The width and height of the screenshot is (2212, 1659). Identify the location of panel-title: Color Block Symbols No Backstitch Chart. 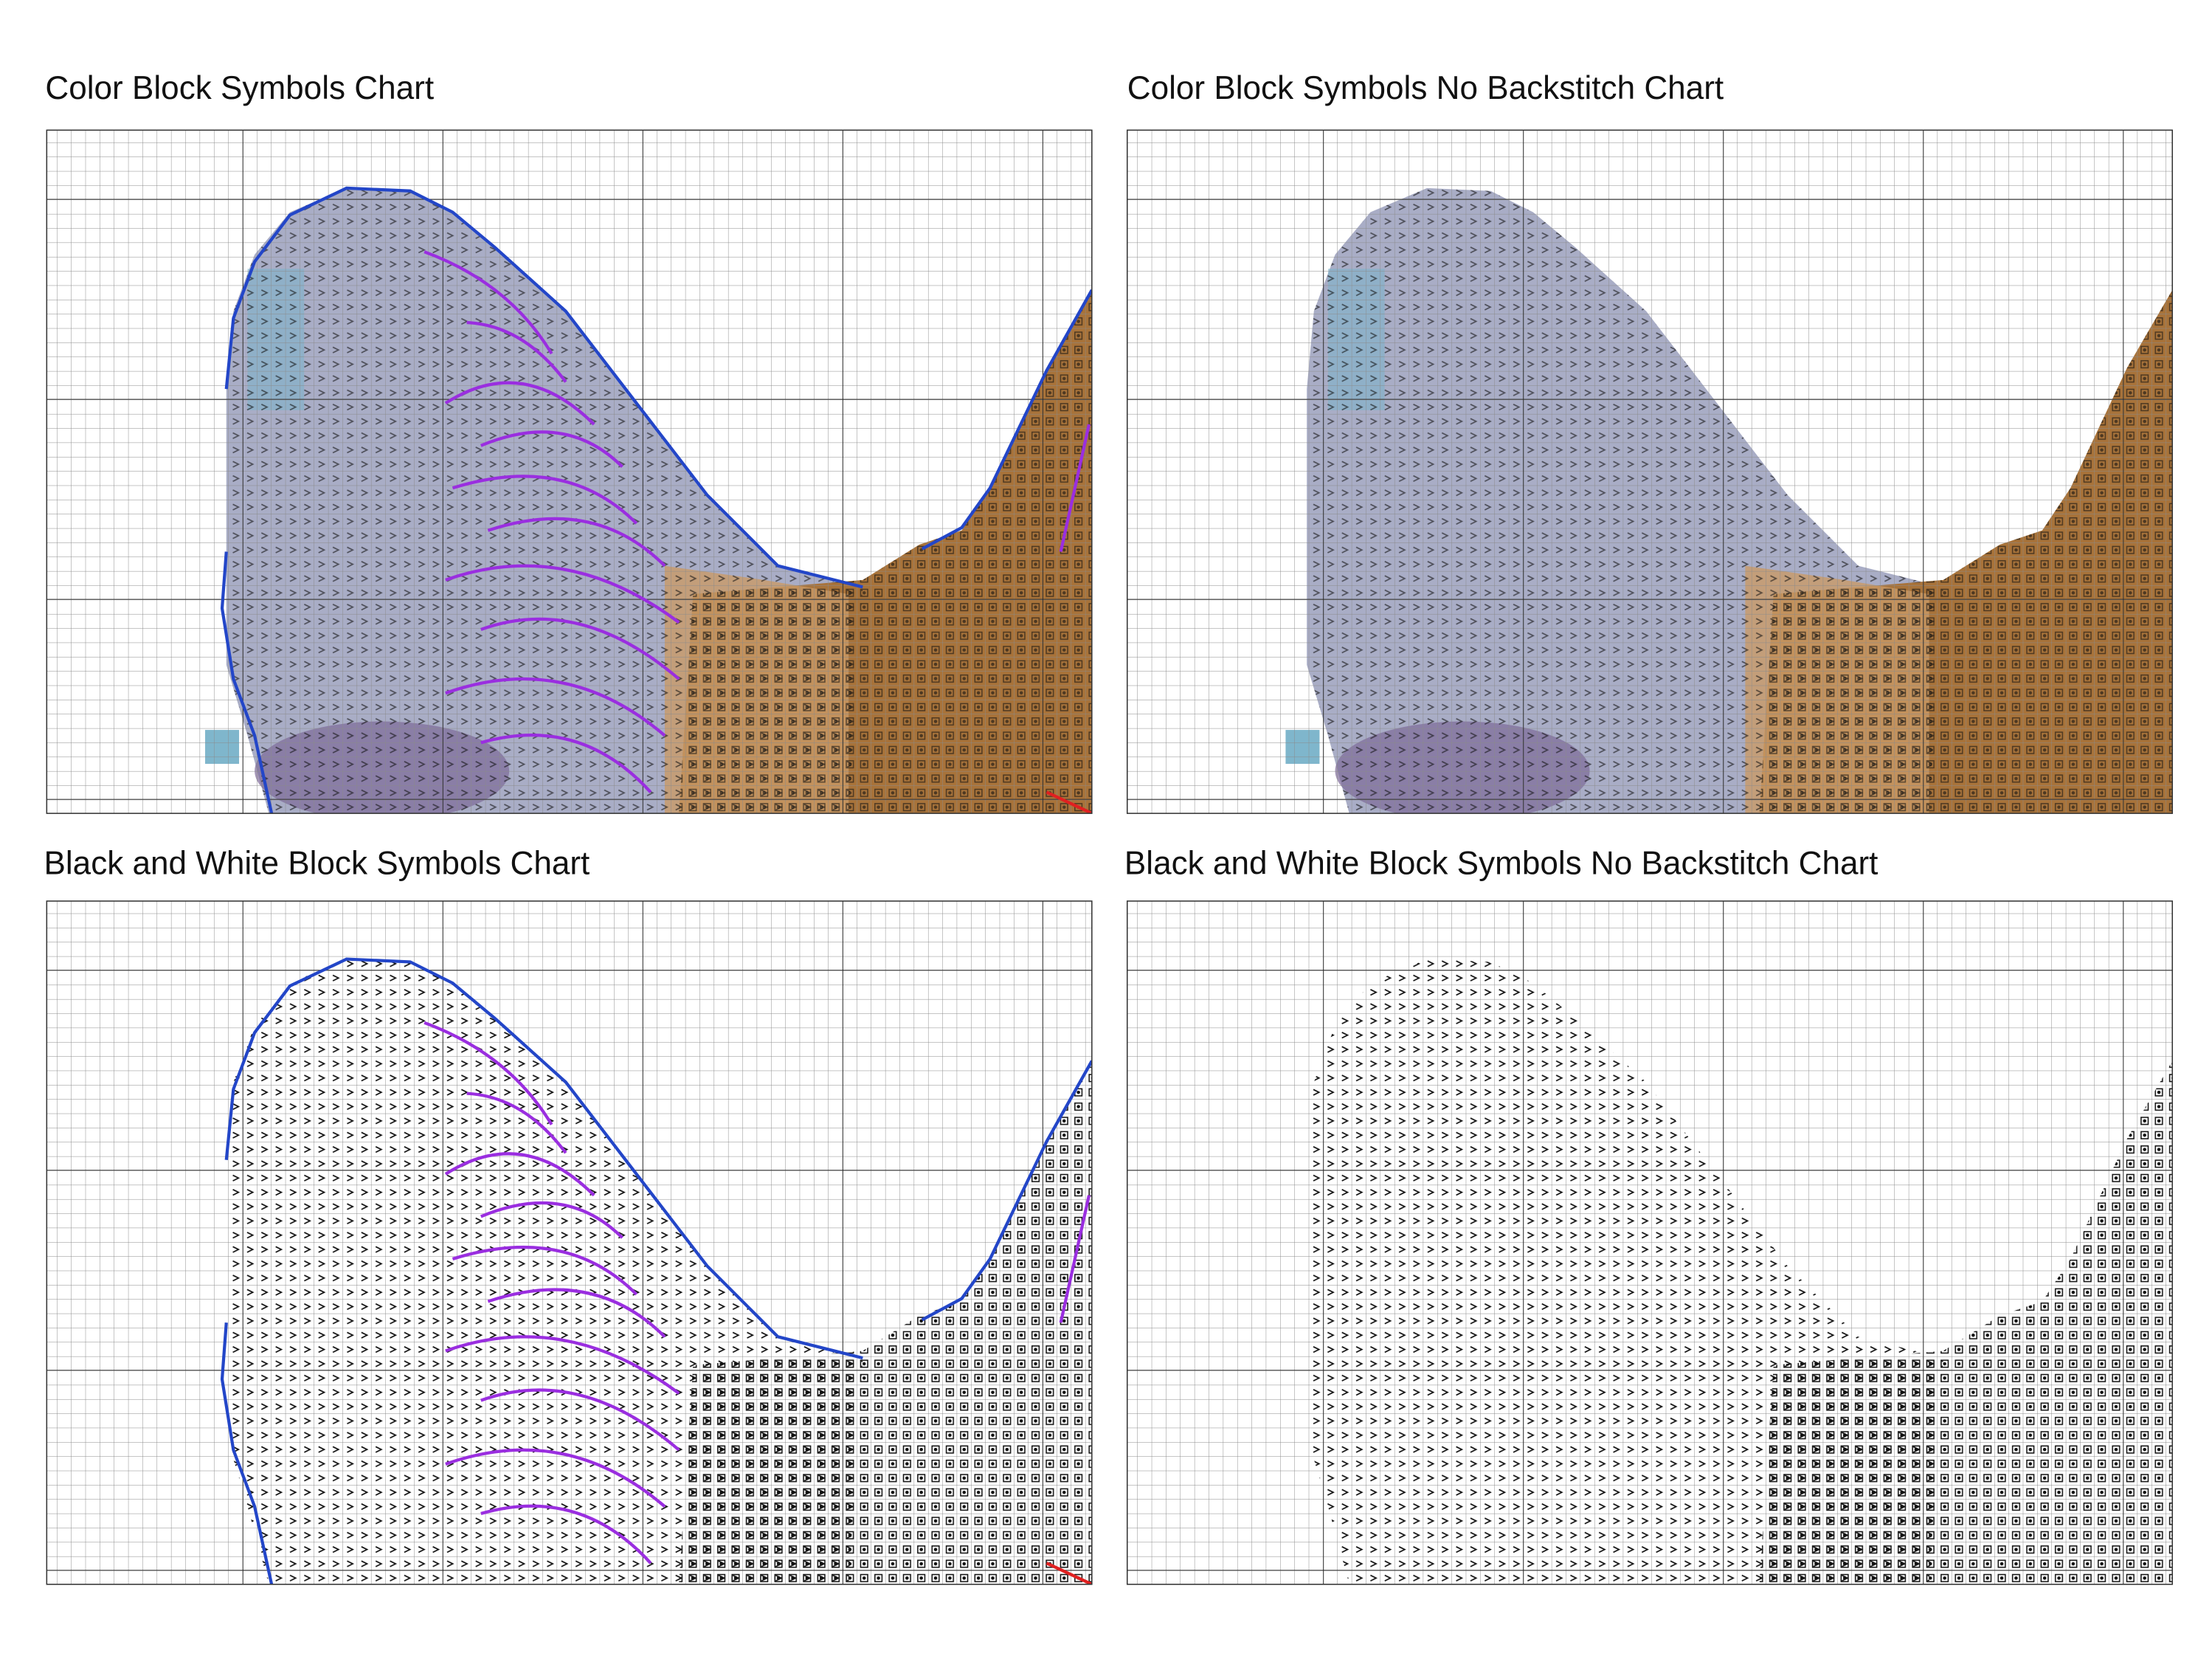
(1425, 88).